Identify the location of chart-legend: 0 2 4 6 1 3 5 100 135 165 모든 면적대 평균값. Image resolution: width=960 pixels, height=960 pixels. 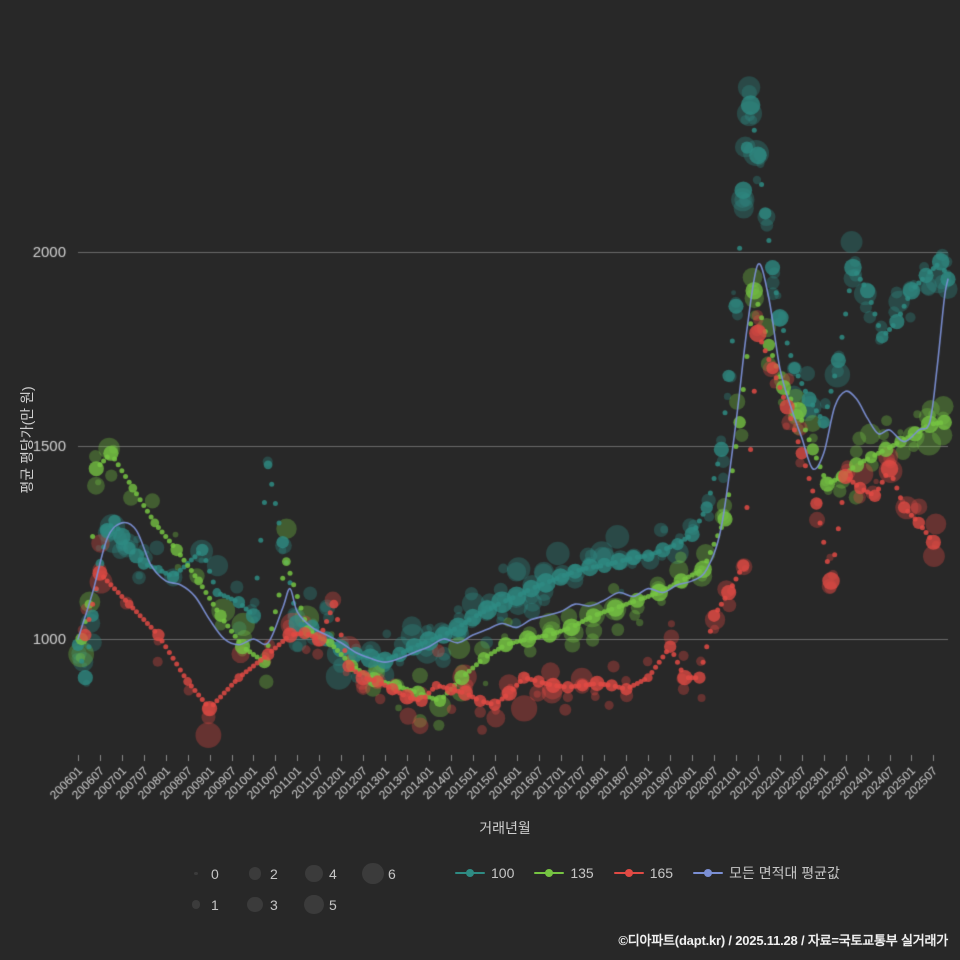
(480, 889).